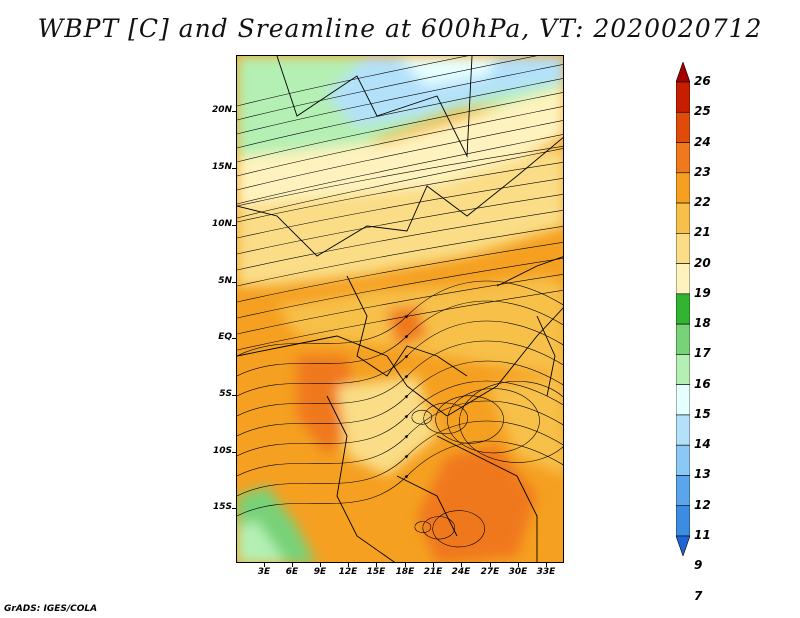 The width and height of the screenshot is (800, 618). What do you see at coordinates (702, 232) in the screenshot?
I see `colorbar-label: 21` at bounding box center [702, 232].